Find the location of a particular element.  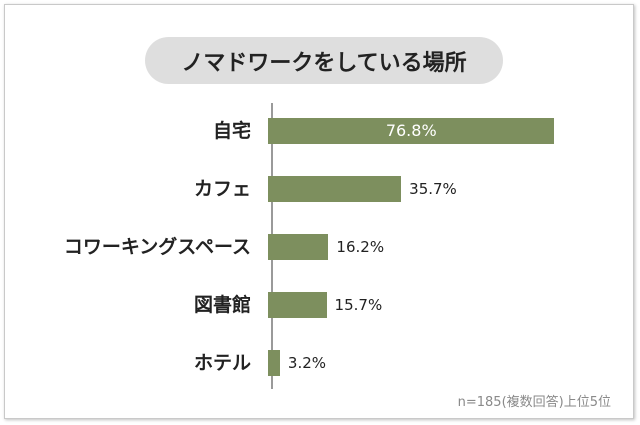

category-label: カフェ is located at coordinates (222, 189).